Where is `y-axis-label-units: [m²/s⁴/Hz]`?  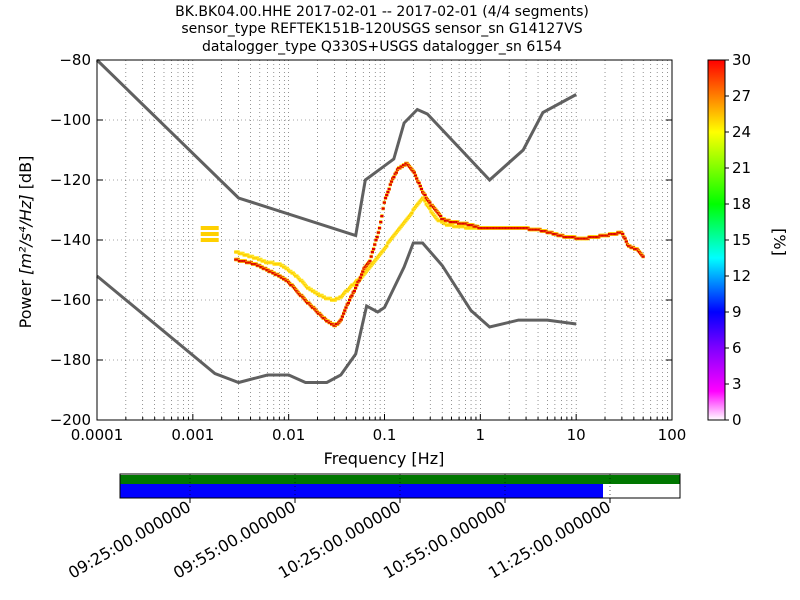 y-axis-label-units: [m²/s⁴/Hz] is located at coordinates (25, 234).